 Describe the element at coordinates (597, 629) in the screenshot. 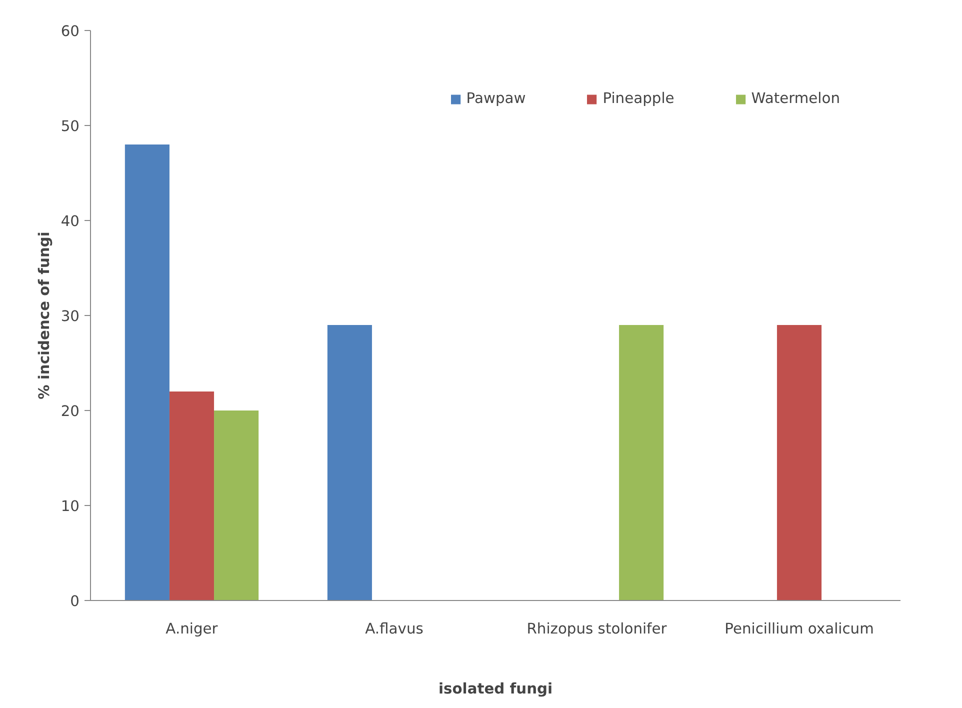

I see `x-tick-label: Rhizopus stolonifer` at that location.